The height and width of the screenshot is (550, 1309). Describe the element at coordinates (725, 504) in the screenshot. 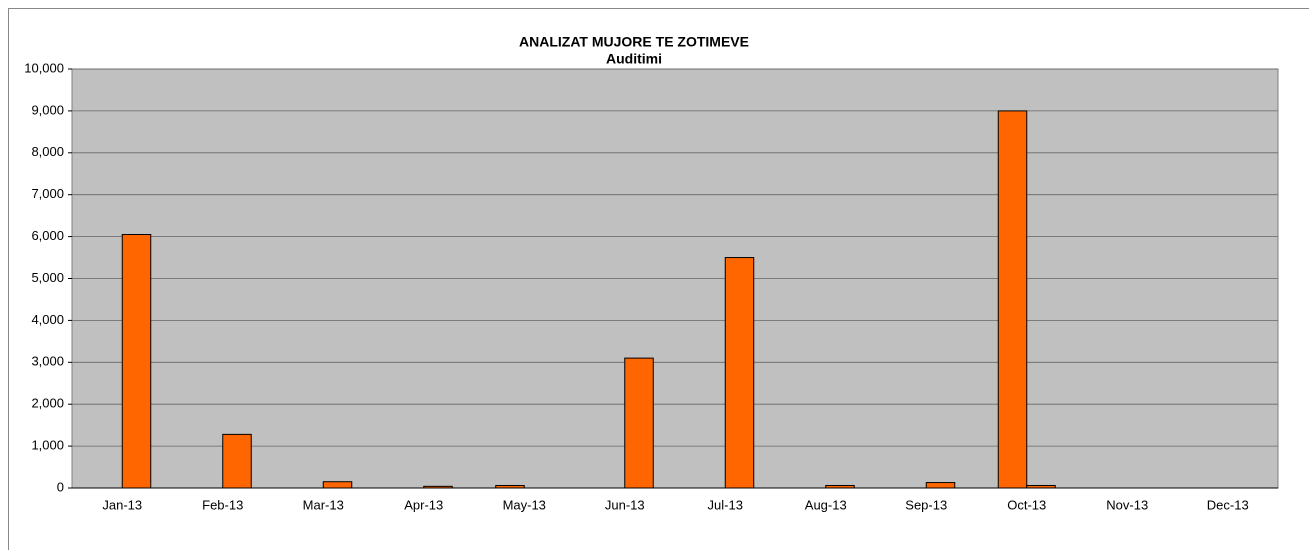

I see `x-tick-label: Jul-13` at that location.